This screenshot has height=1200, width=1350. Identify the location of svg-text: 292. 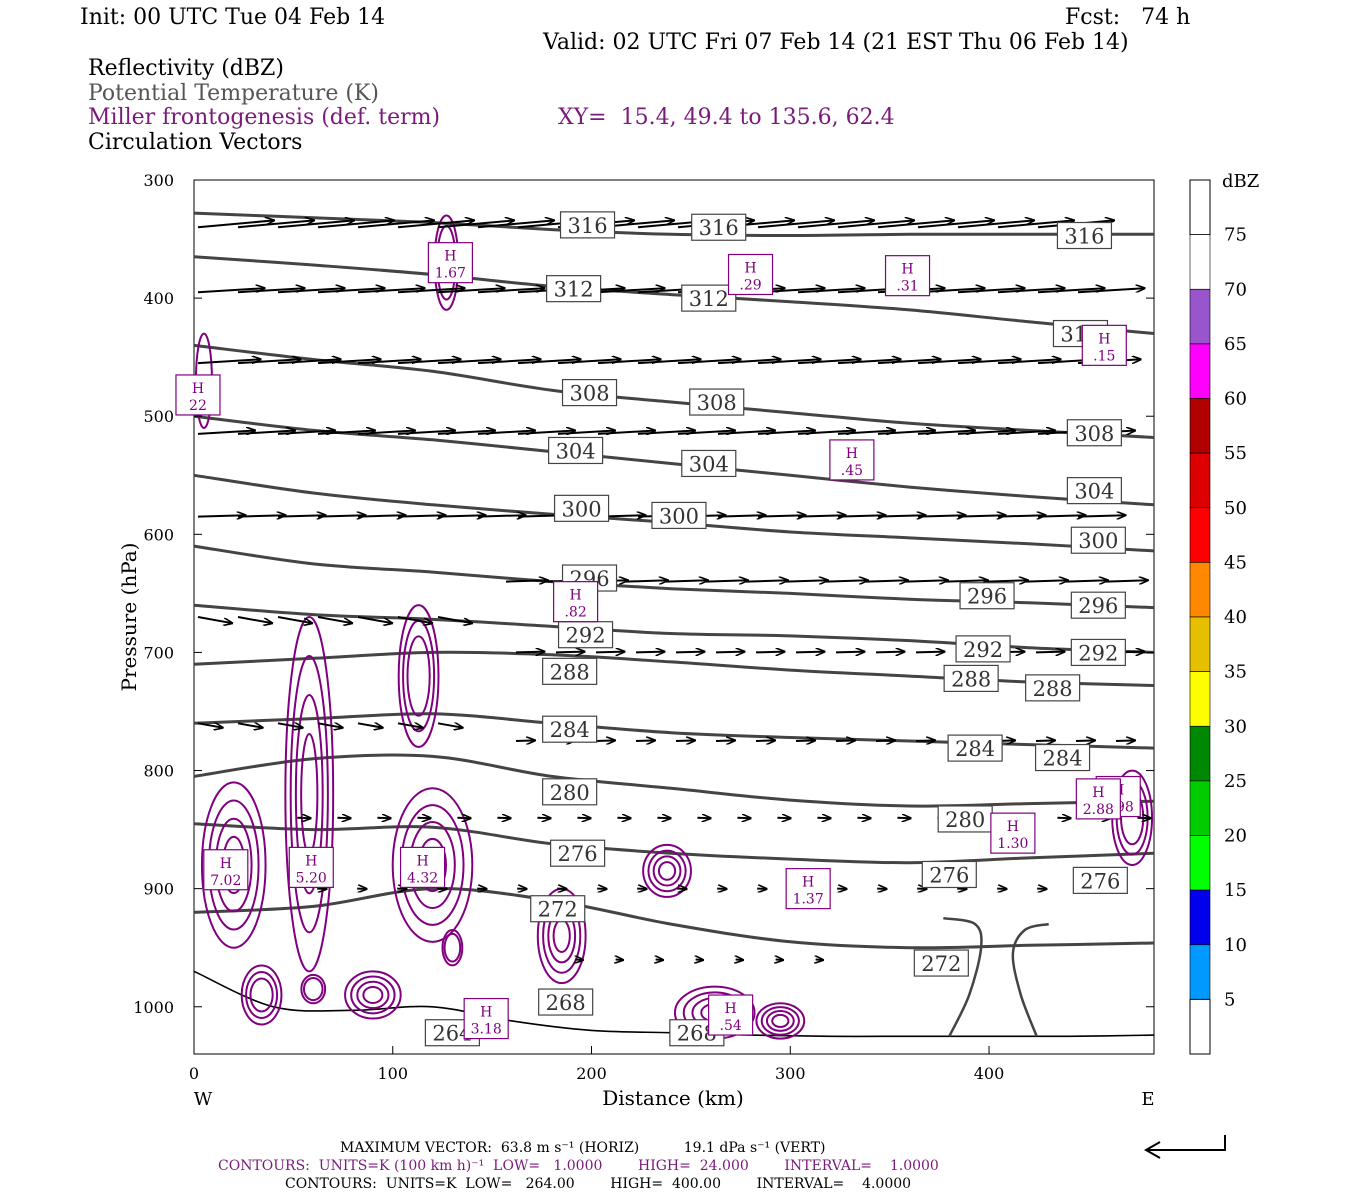
(1098, 653).